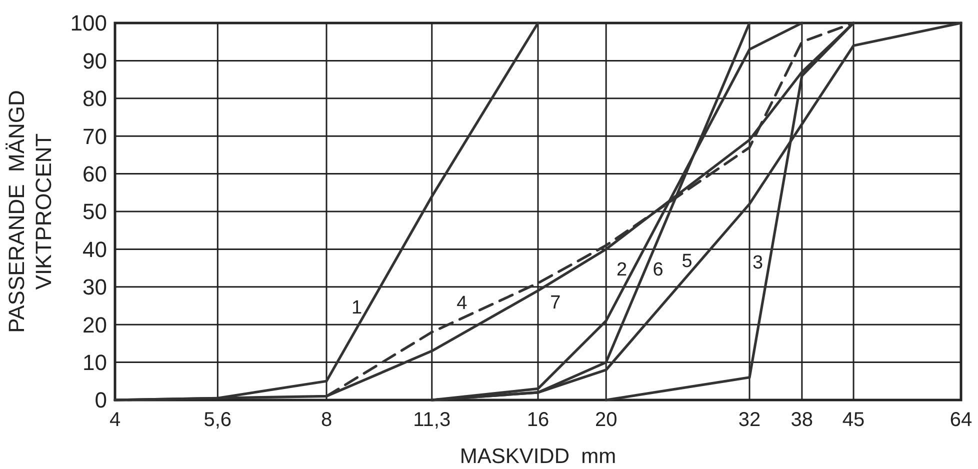 This screenshot has height=469, width=978. Describe the element at coordinates (94, 174) in the screenshot. I see `y-tick-label: 60` at that location.